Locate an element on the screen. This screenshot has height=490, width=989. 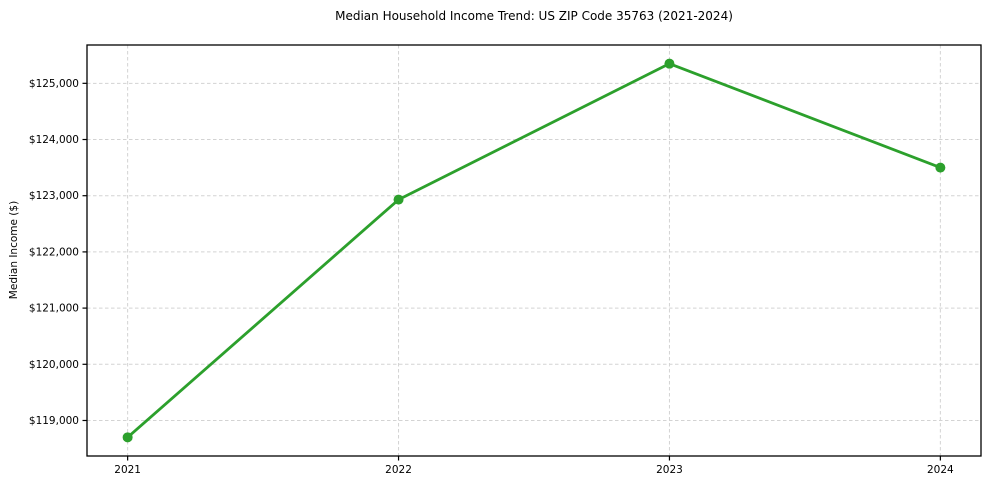
data-point-2022 is located at coordinates (398, 199).